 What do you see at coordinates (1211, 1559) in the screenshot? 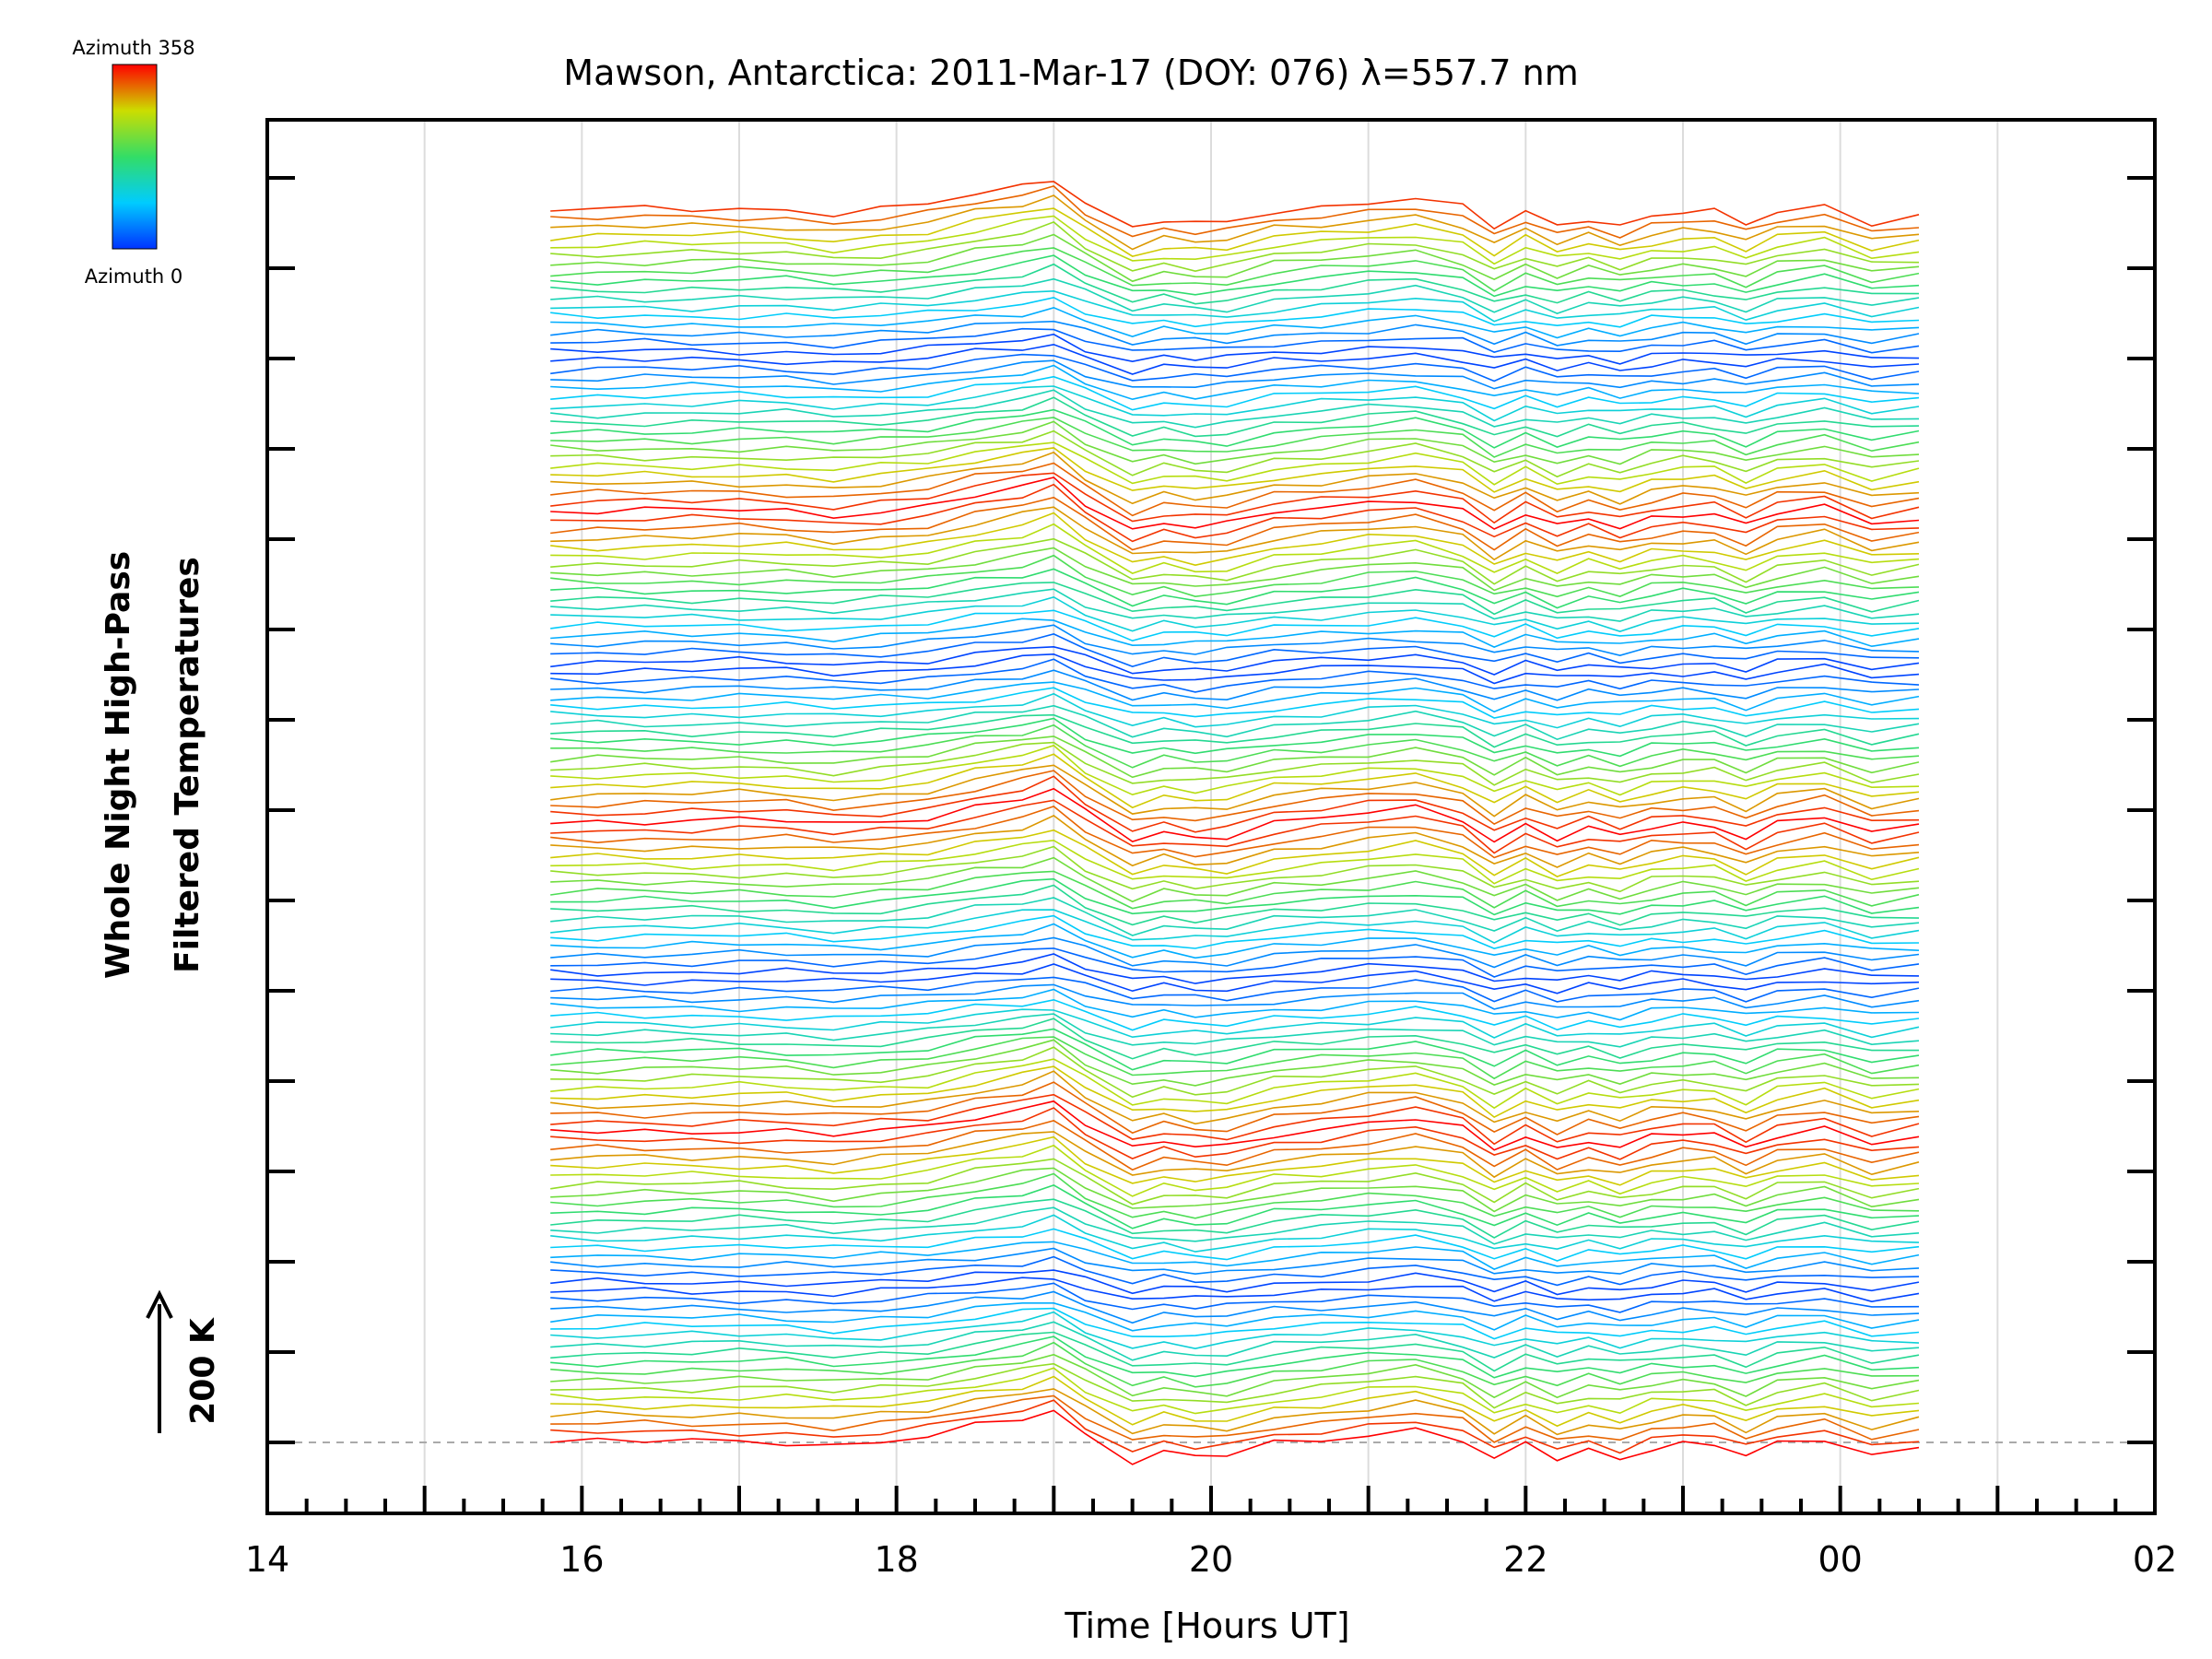
I see `x-tick-label: 20` at bounding box center [1211, 1559].